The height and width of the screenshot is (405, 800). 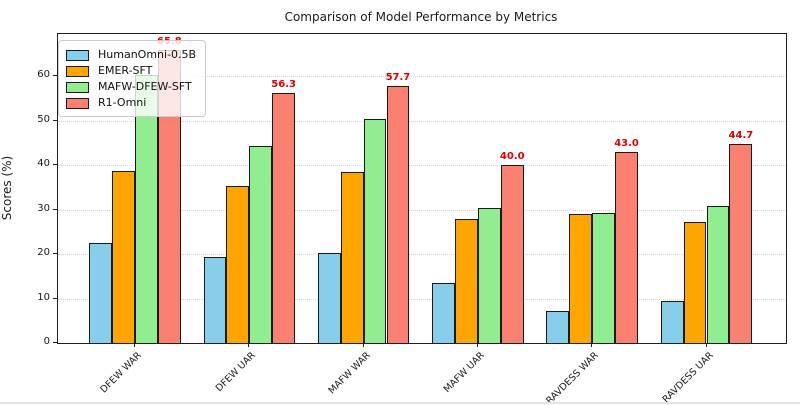 I want to click on page-bottom-edge, so click(x=400, y=403).